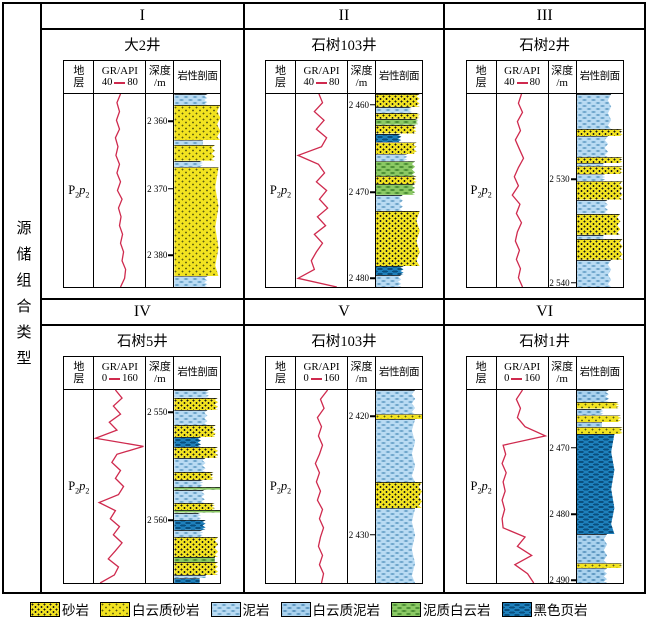  I want to click on depth-column-header: 深度 /m, so click(160, 77).